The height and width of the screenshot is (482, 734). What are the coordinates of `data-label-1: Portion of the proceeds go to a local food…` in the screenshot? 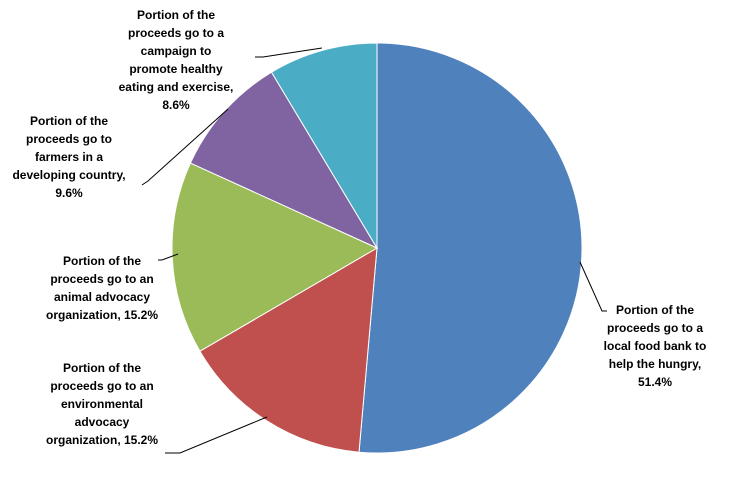 It's located at (655, 346).